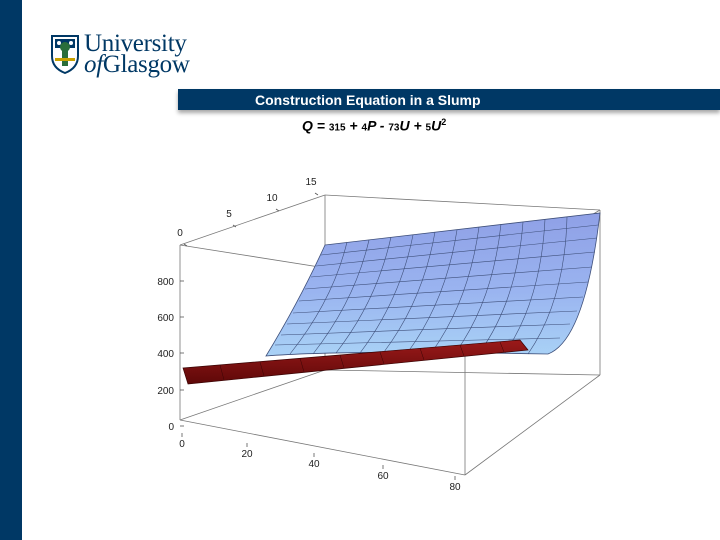  I want to click on p-axis: 0 20 40 60 80, so click(320, 463).